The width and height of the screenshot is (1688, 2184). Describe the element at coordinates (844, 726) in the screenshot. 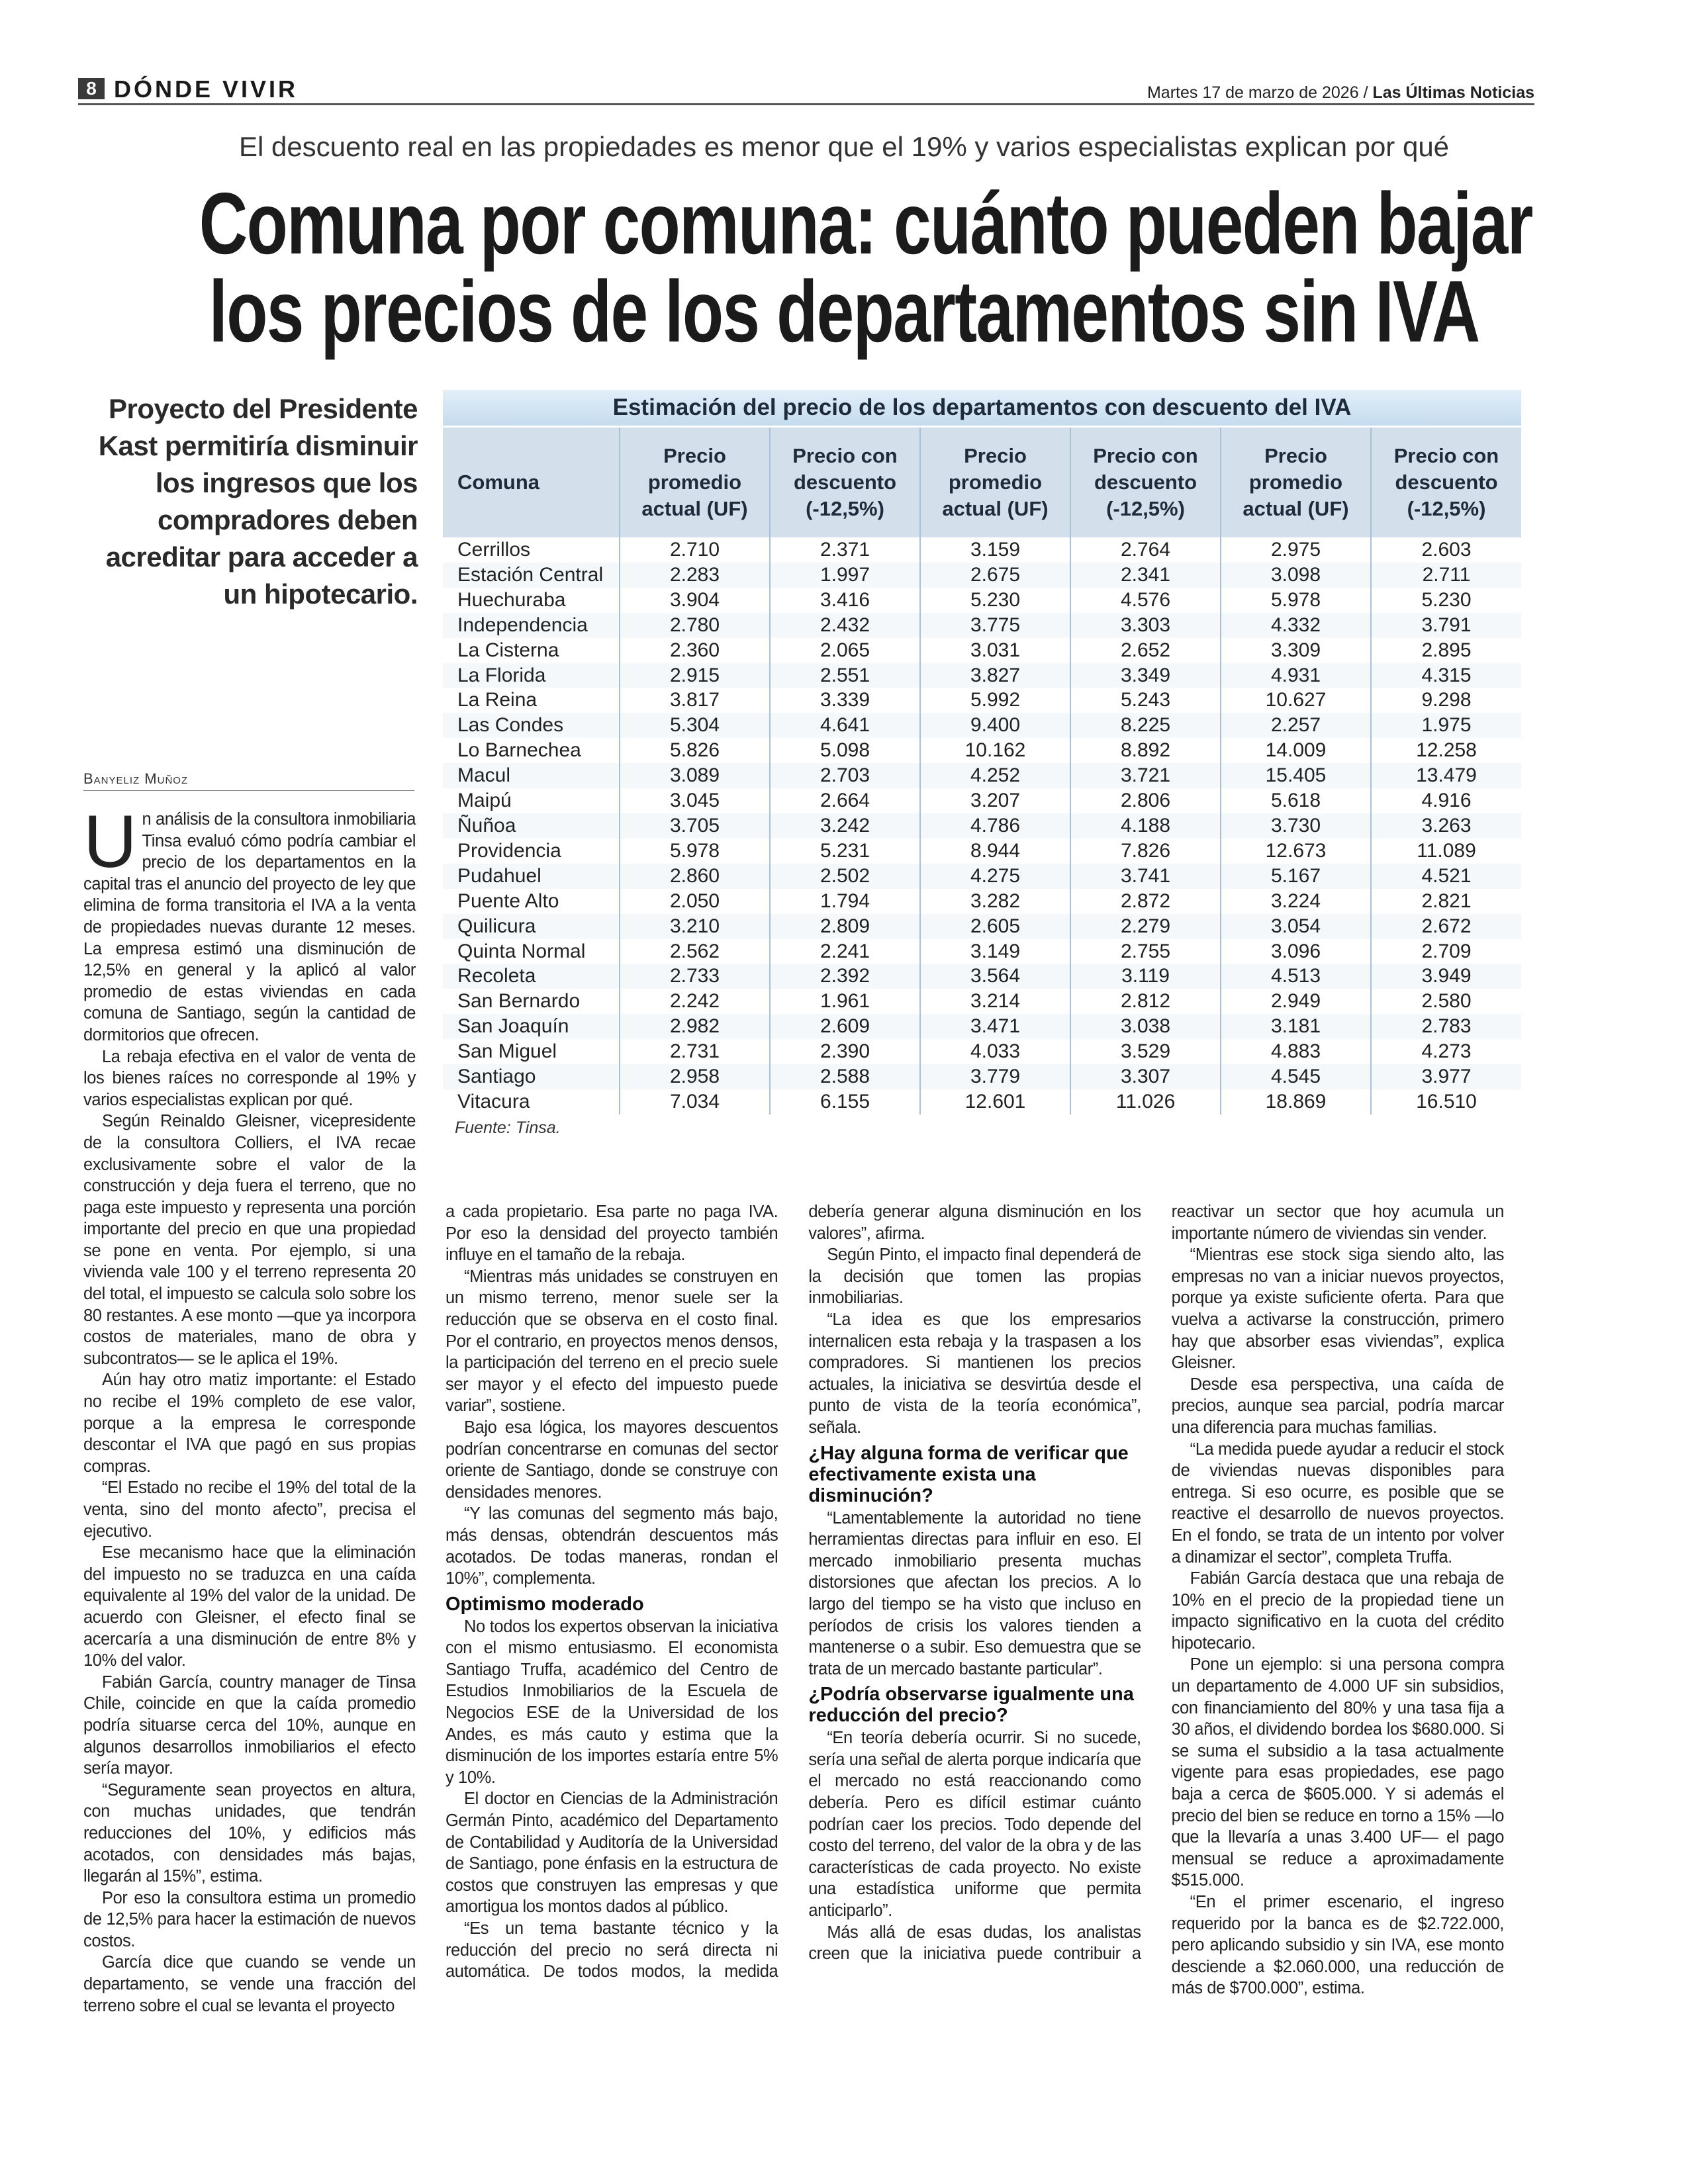

I see `price-cell: 4.641` at that location.